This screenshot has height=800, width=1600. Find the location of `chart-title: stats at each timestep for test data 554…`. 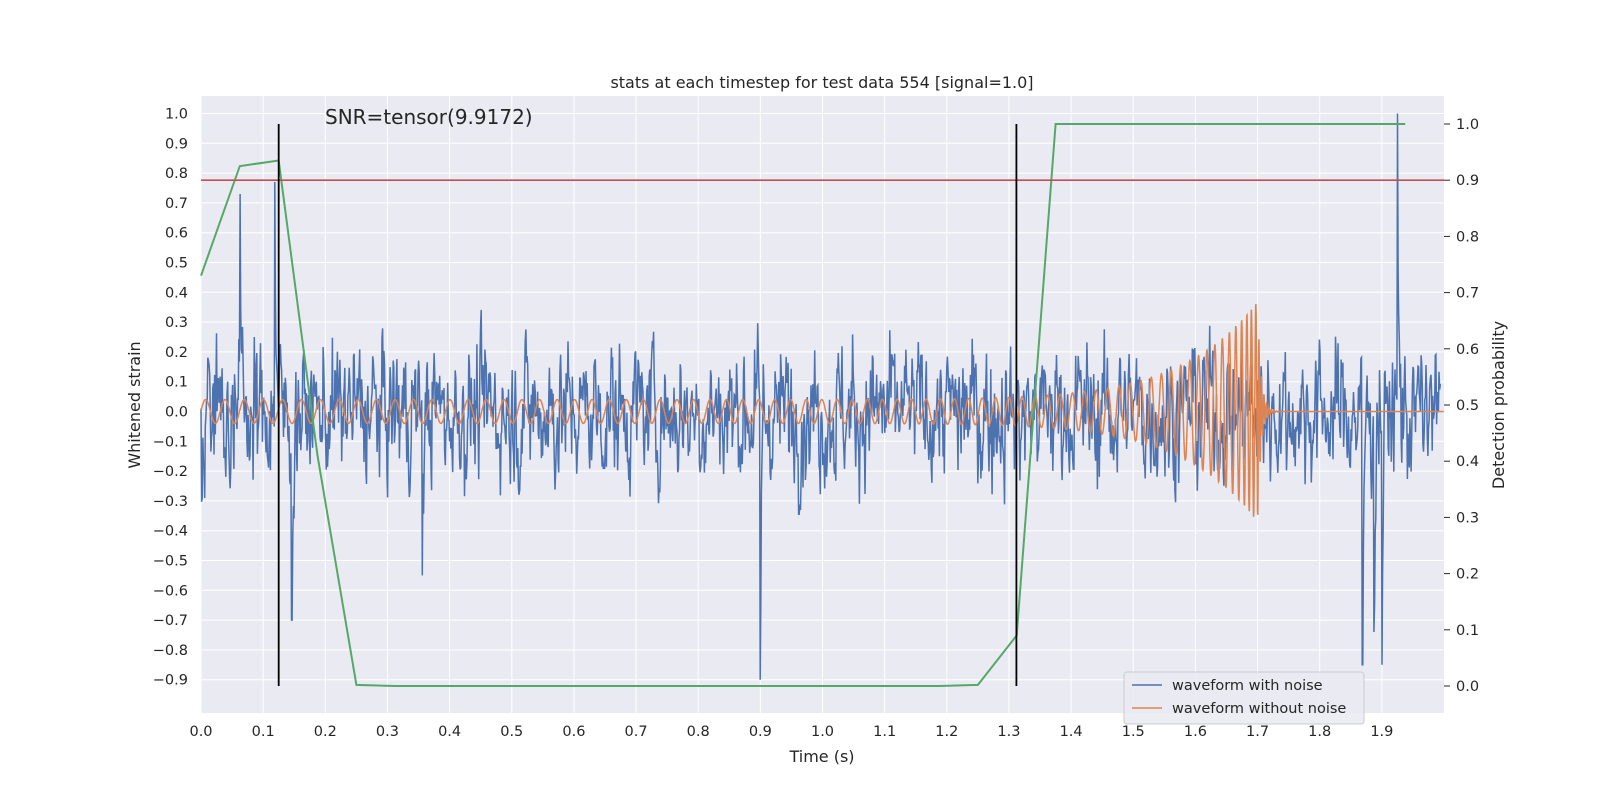

chart-title: stats at each timestep for test data 554… is located at coordinates (821, 82).